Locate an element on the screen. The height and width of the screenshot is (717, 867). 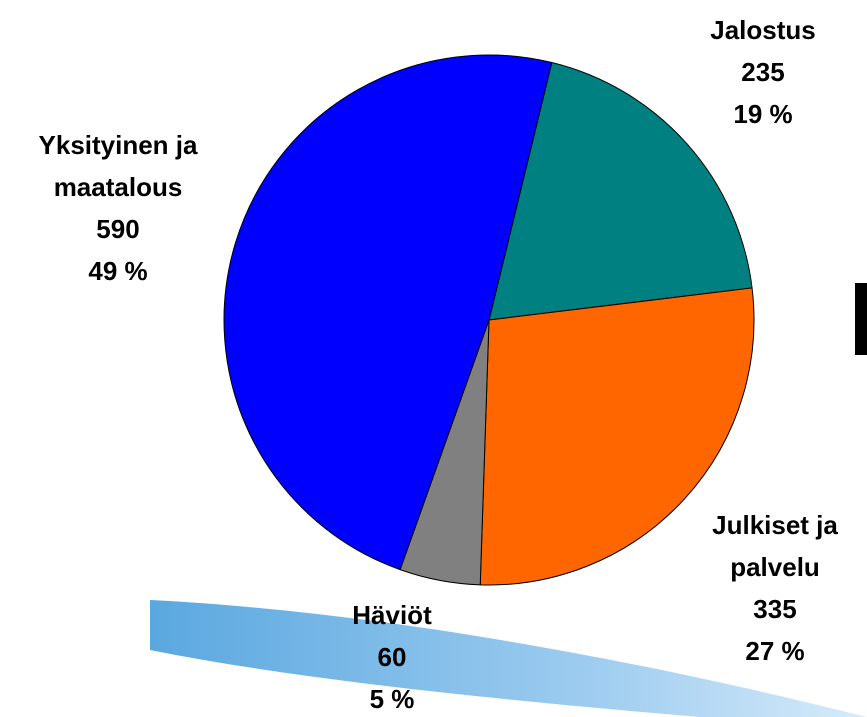
category-label: Jalostus is located at coordinates (763, 30).